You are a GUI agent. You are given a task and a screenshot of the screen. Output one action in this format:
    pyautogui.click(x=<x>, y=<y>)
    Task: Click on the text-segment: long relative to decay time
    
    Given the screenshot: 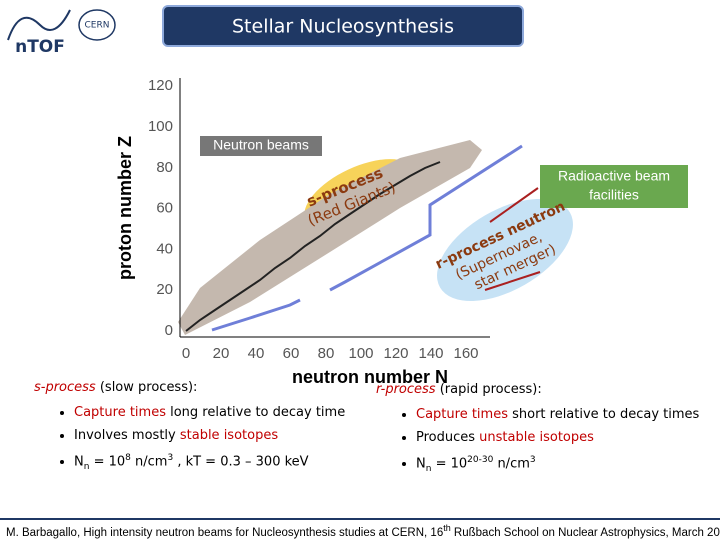 What is the action you would take?
    pyautogui.click(x=255, y=412)
    